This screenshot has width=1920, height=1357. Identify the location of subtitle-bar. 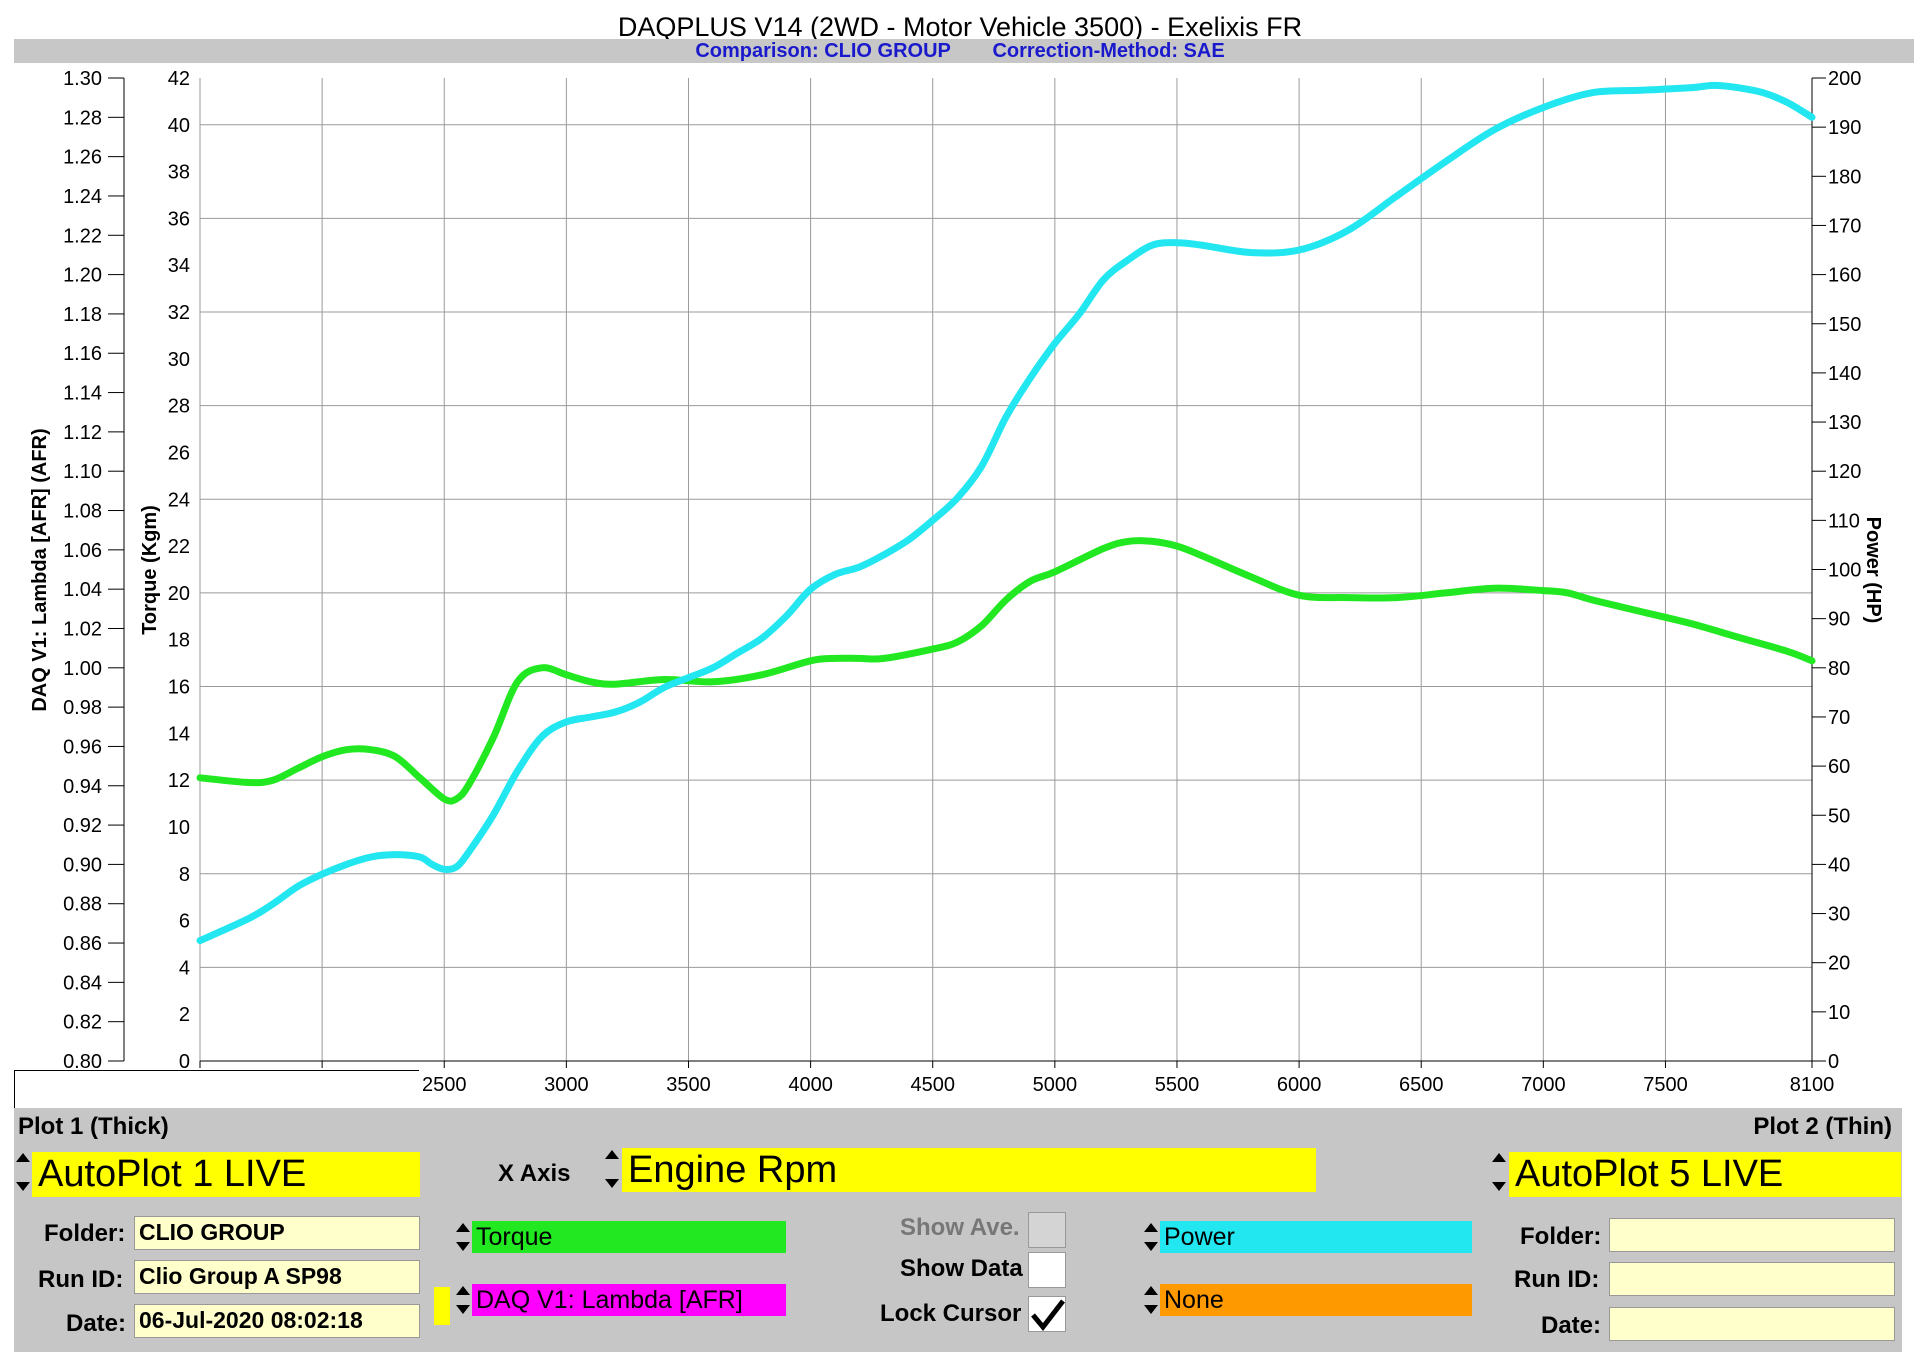
(964, 51).